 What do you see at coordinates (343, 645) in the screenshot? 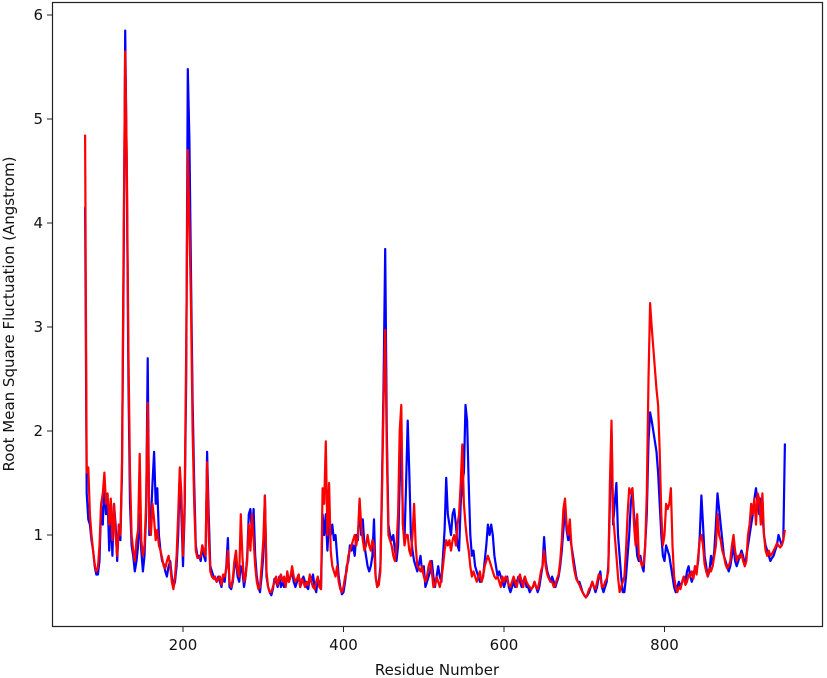
I see `x-tick-label: 400` at bounding box center [343, 645].